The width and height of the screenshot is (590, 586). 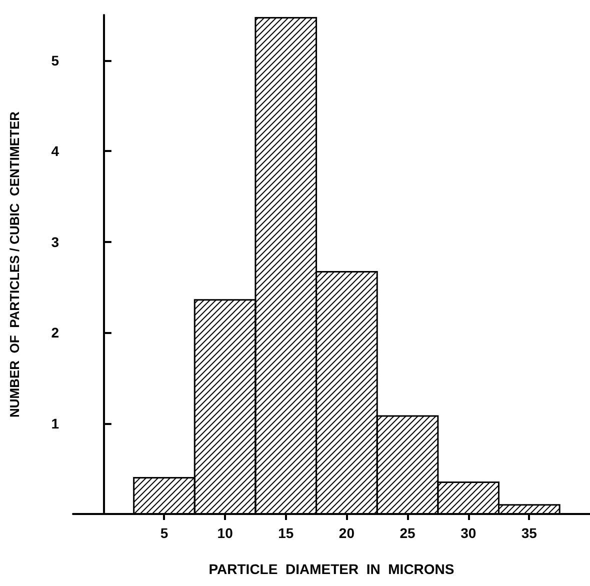 What do you see at coordinates (331, 569) in the screenshot?
I see `x-axis-title: PARTICLE DIAMETER IN MICRONS` at bounding box center [331, 569].